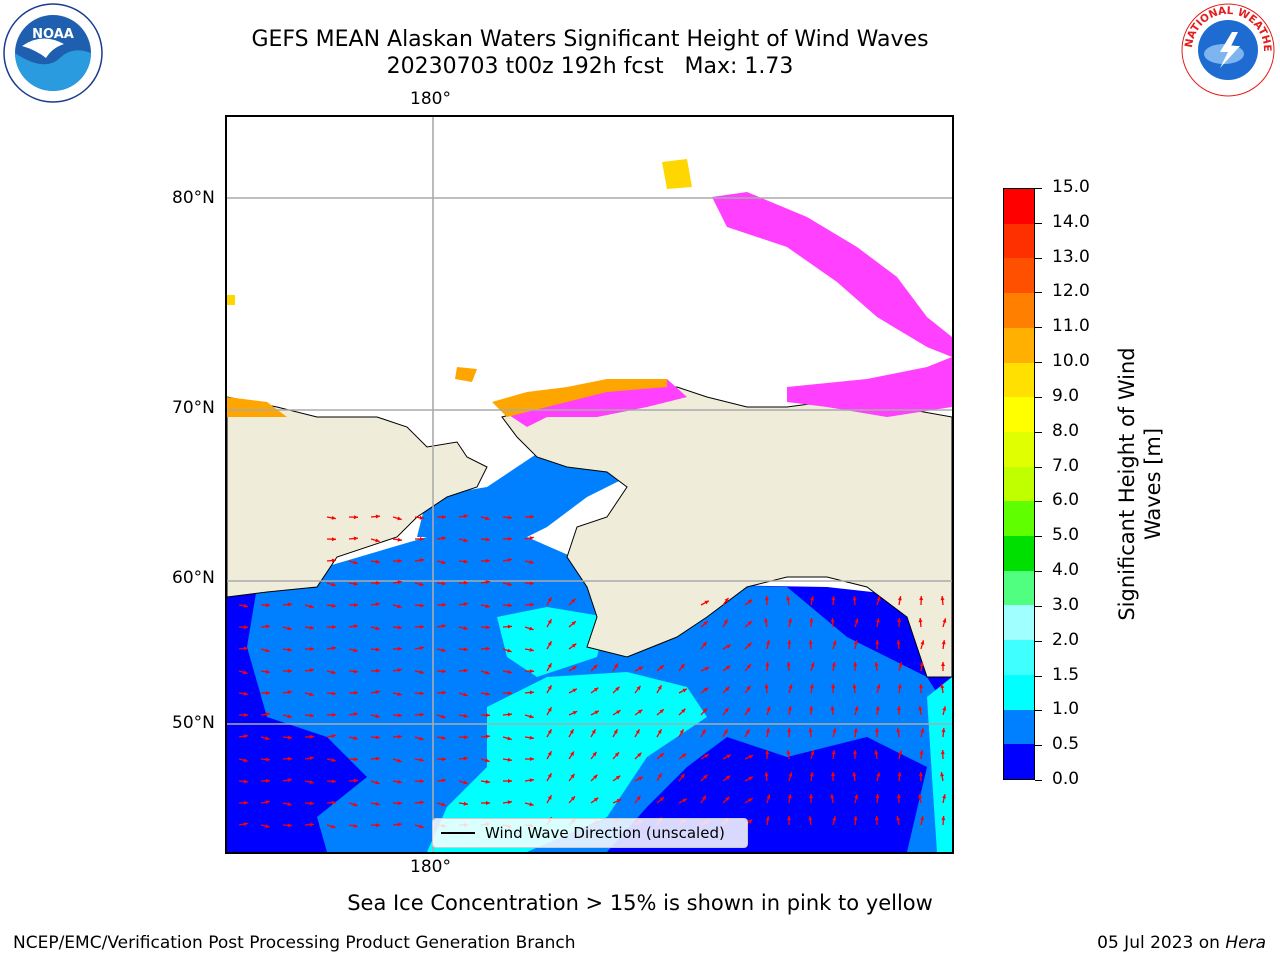 The image size is (1280, 960). What do you see at coordinates (590, 66) in the screenshot?
I see `chart-subtitle: 20230703 t00z 192h fcst Max: 1.73` at bounding box center [590, 66].